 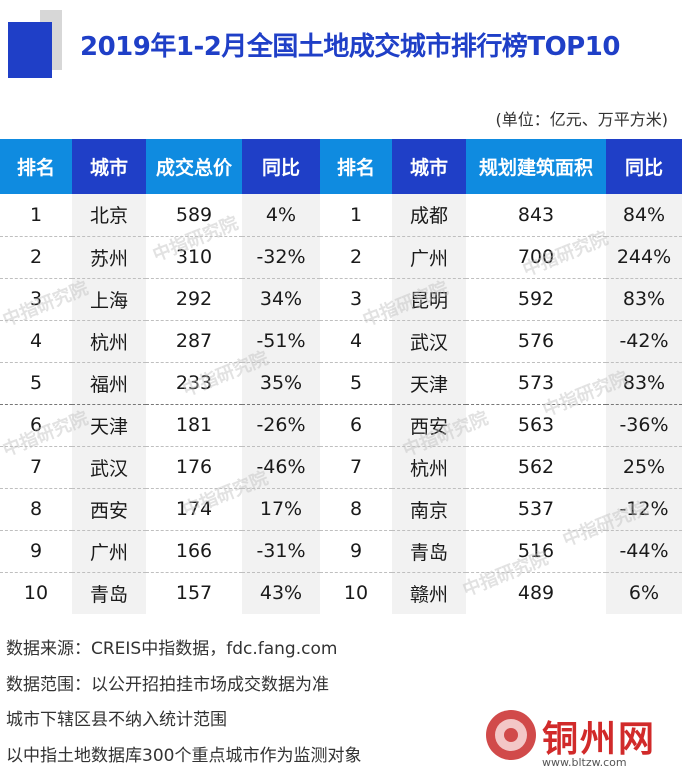 What do you see at coordinates (36, 166) in the screenshot?
I see `header-left-rank: 排名` at bounding box center [36, 166].